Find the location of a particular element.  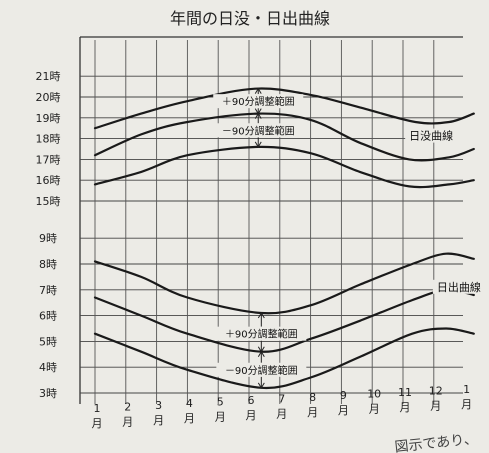

y-tick-label: 5時 is located at coordinates (48, 341).